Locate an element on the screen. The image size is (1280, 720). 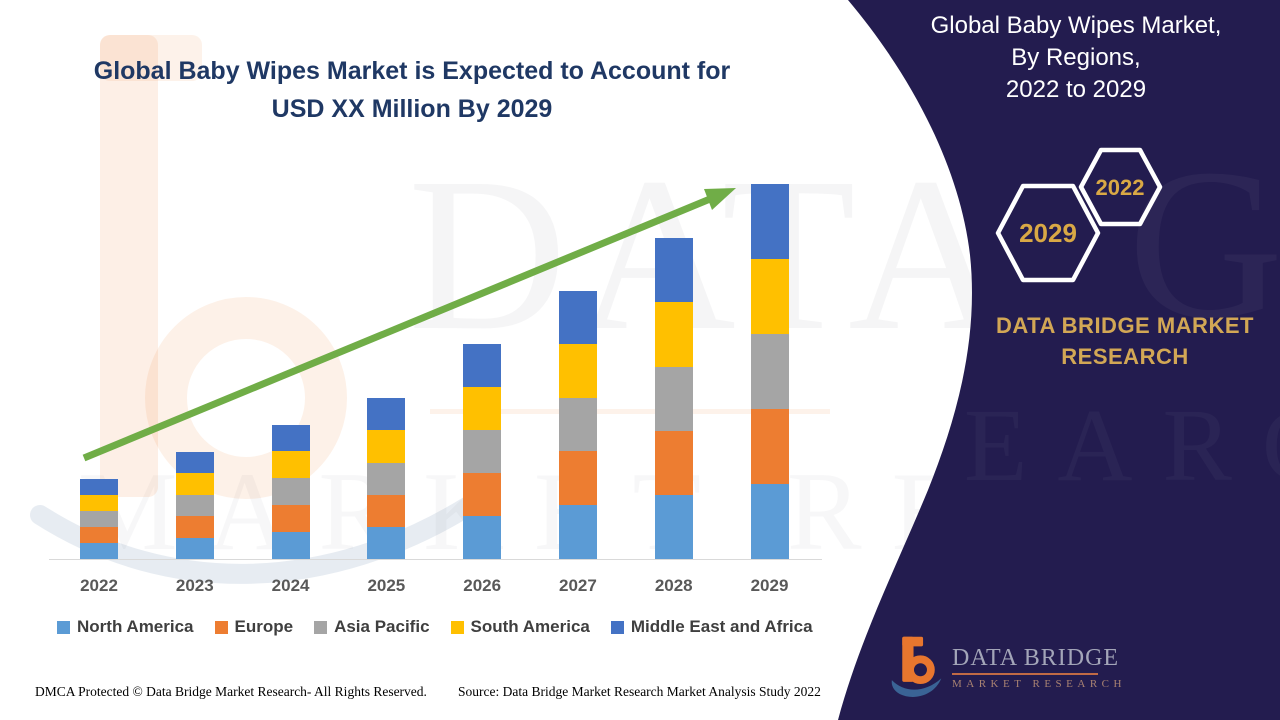
databridge-logo-text: DATA BRIDGE MARKET RESEARCH is located at coordinates (1039, 662).